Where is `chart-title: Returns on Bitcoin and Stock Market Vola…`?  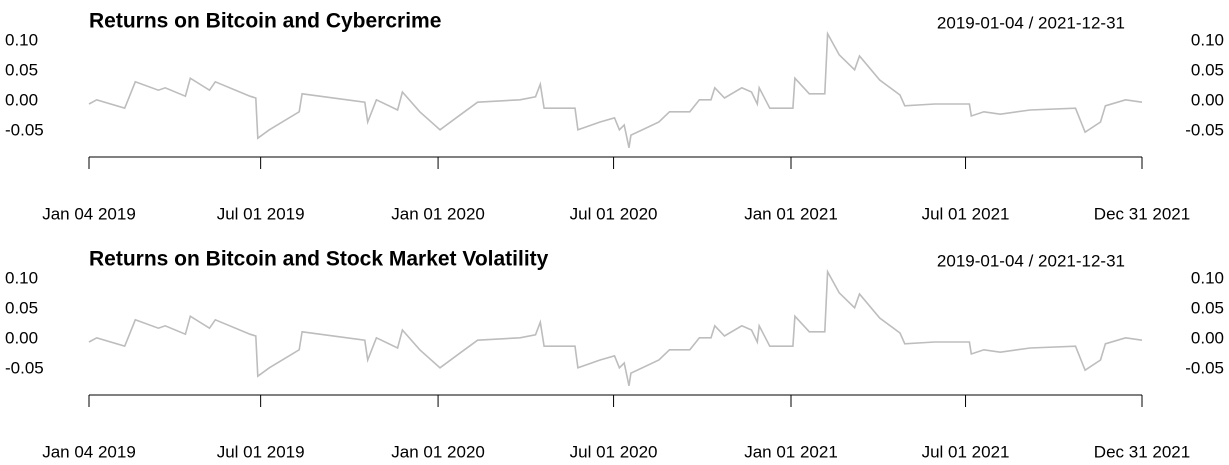 chart-title: Returns on Bitcoin and Stock Market Vola… is located at coordinates (319, 259).